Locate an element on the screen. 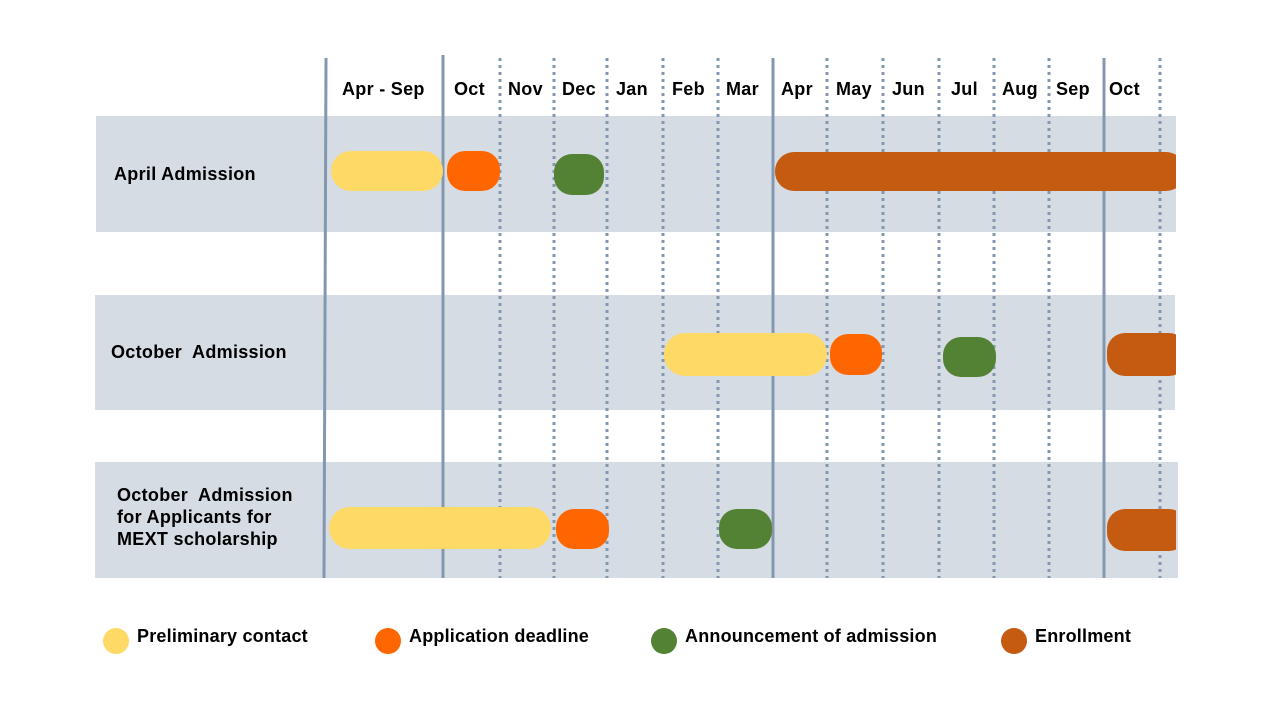  month-nov: Nov is located at coordinates (525, 89).